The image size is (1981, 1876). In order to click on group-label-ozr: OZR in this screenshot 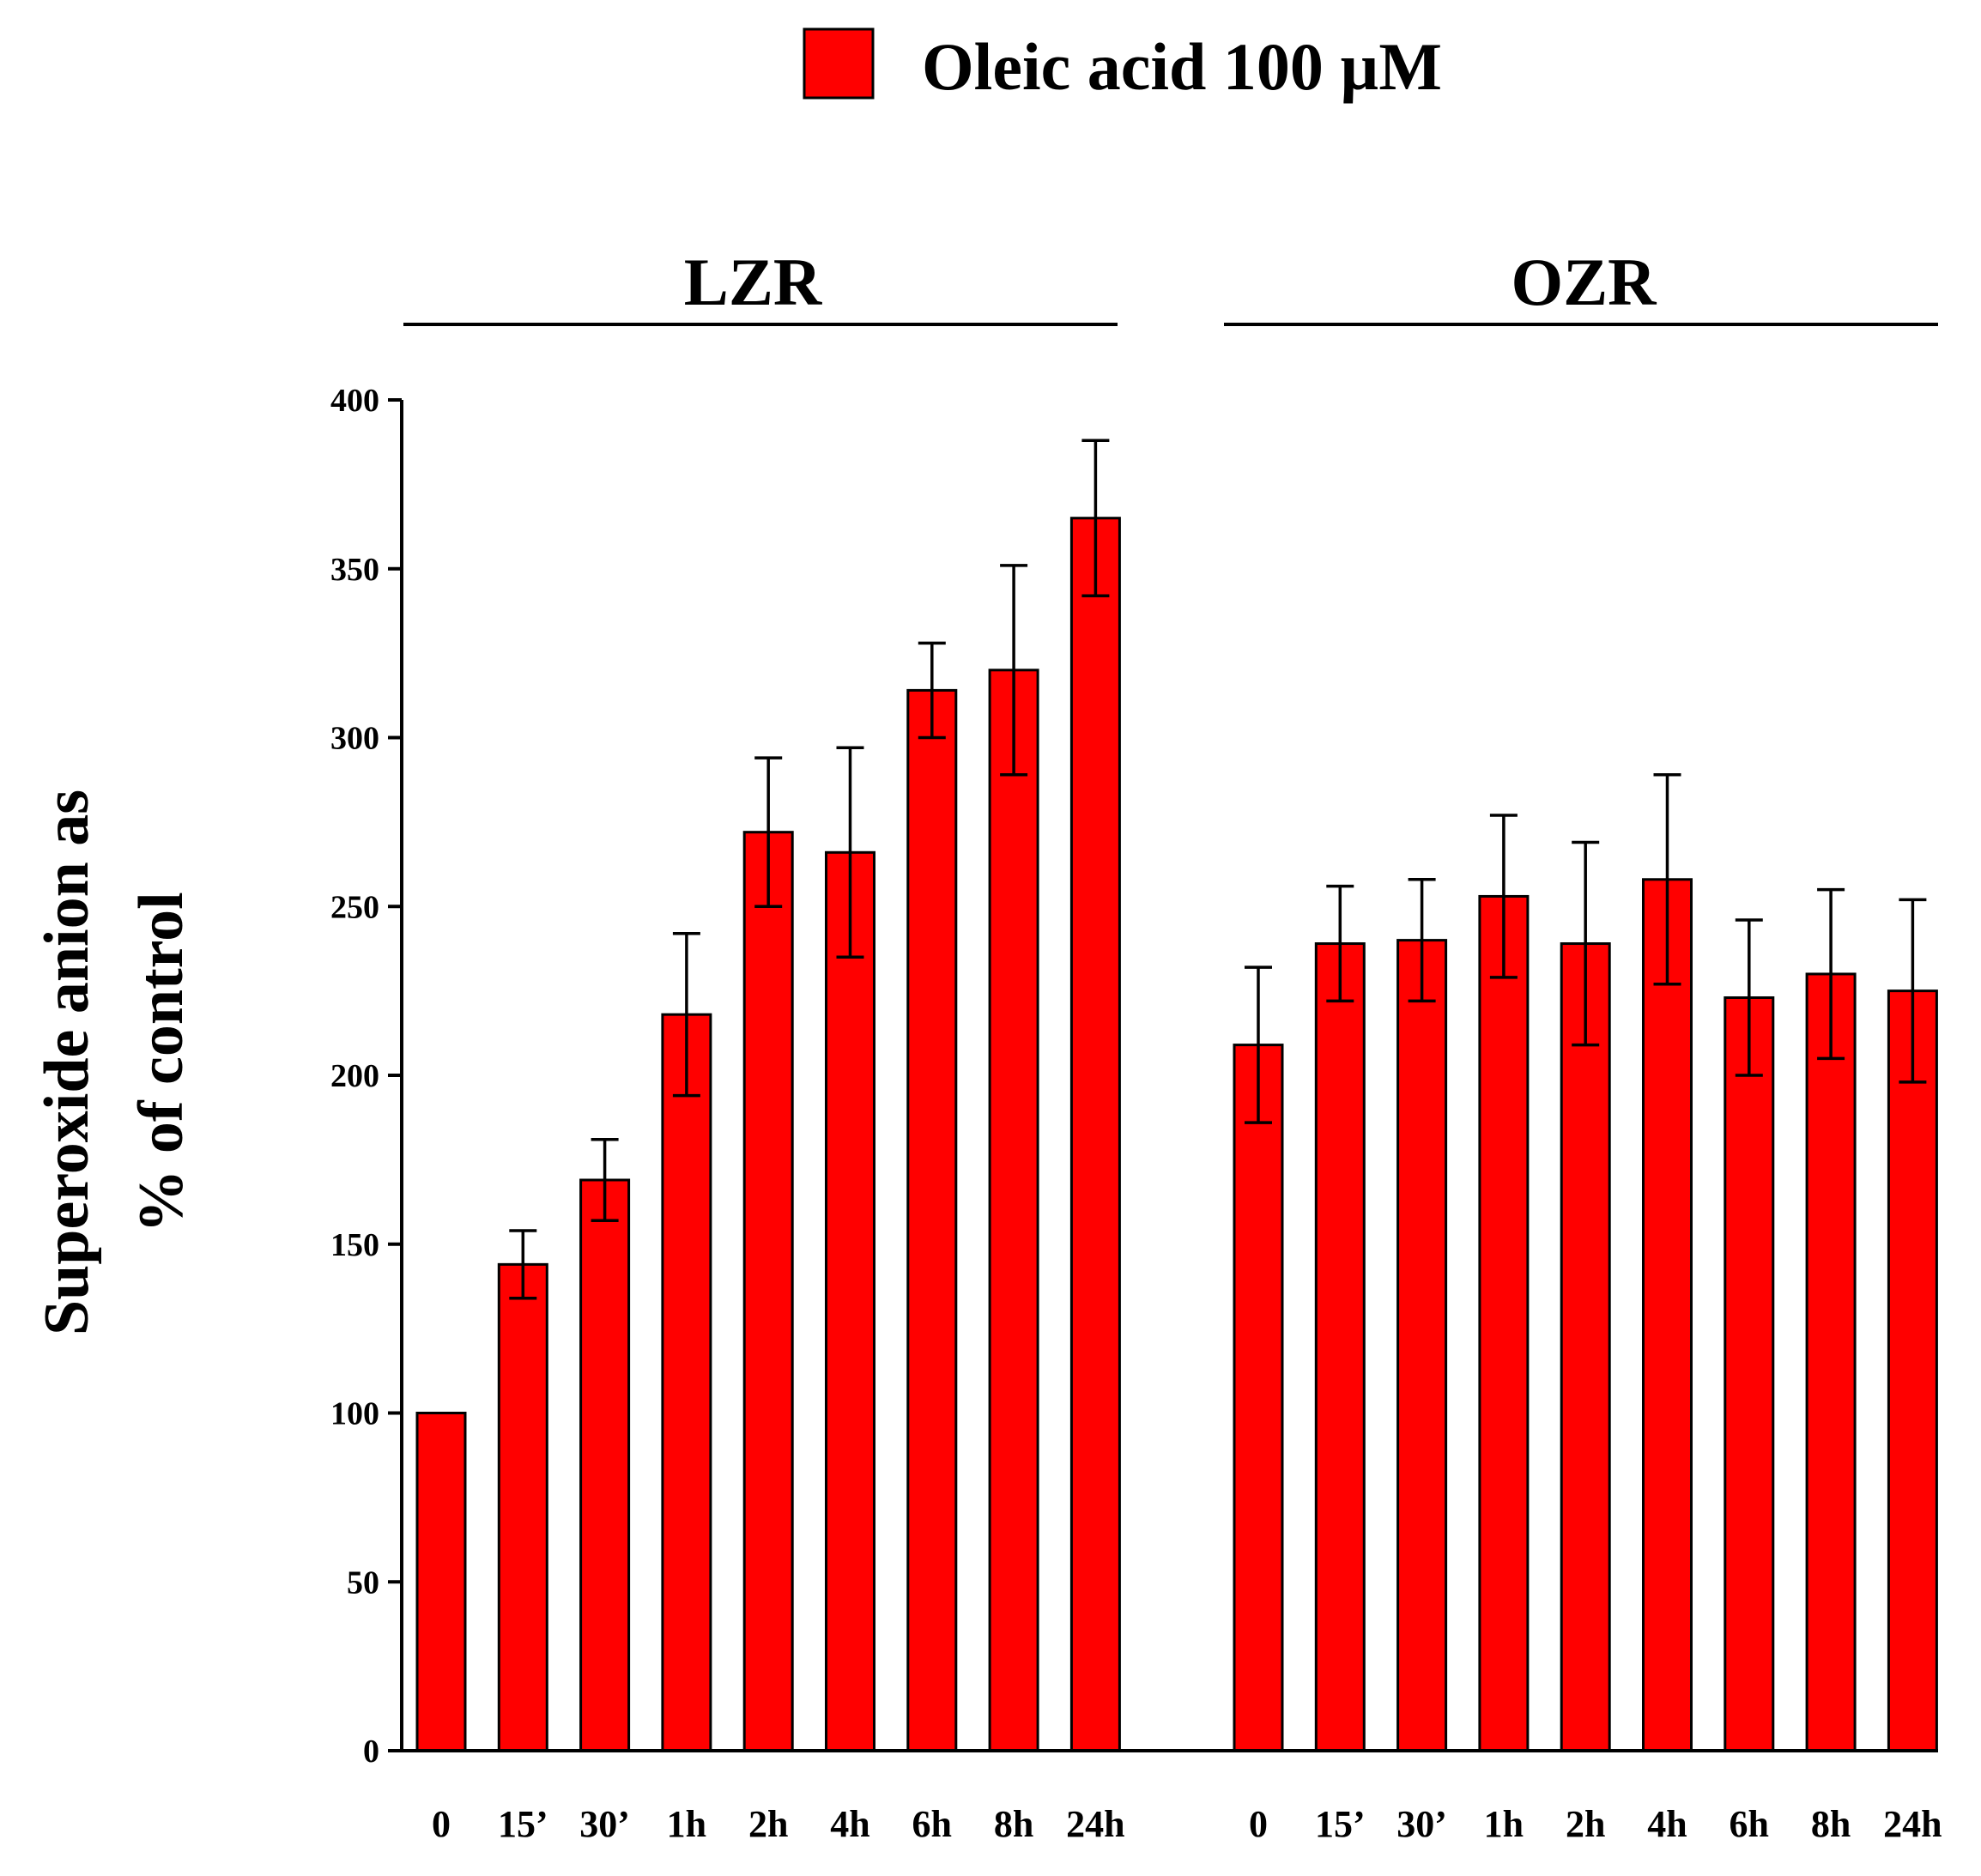, I will do `click(1584, 282)`.